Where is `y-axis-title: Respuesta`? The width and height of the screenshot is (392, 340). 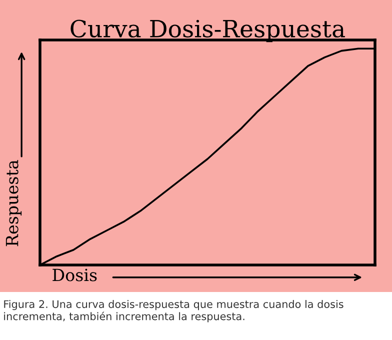 y-axis-title: Respuesta is located at coordinates (14, 203).